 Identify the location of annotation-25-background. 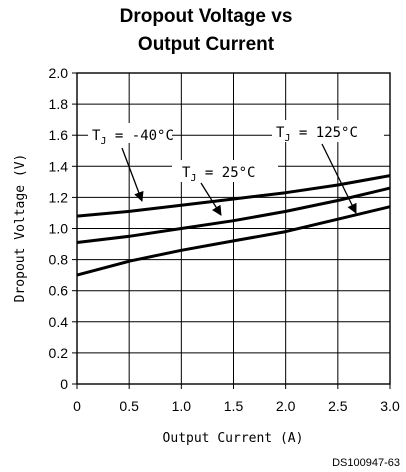
(225, 171).